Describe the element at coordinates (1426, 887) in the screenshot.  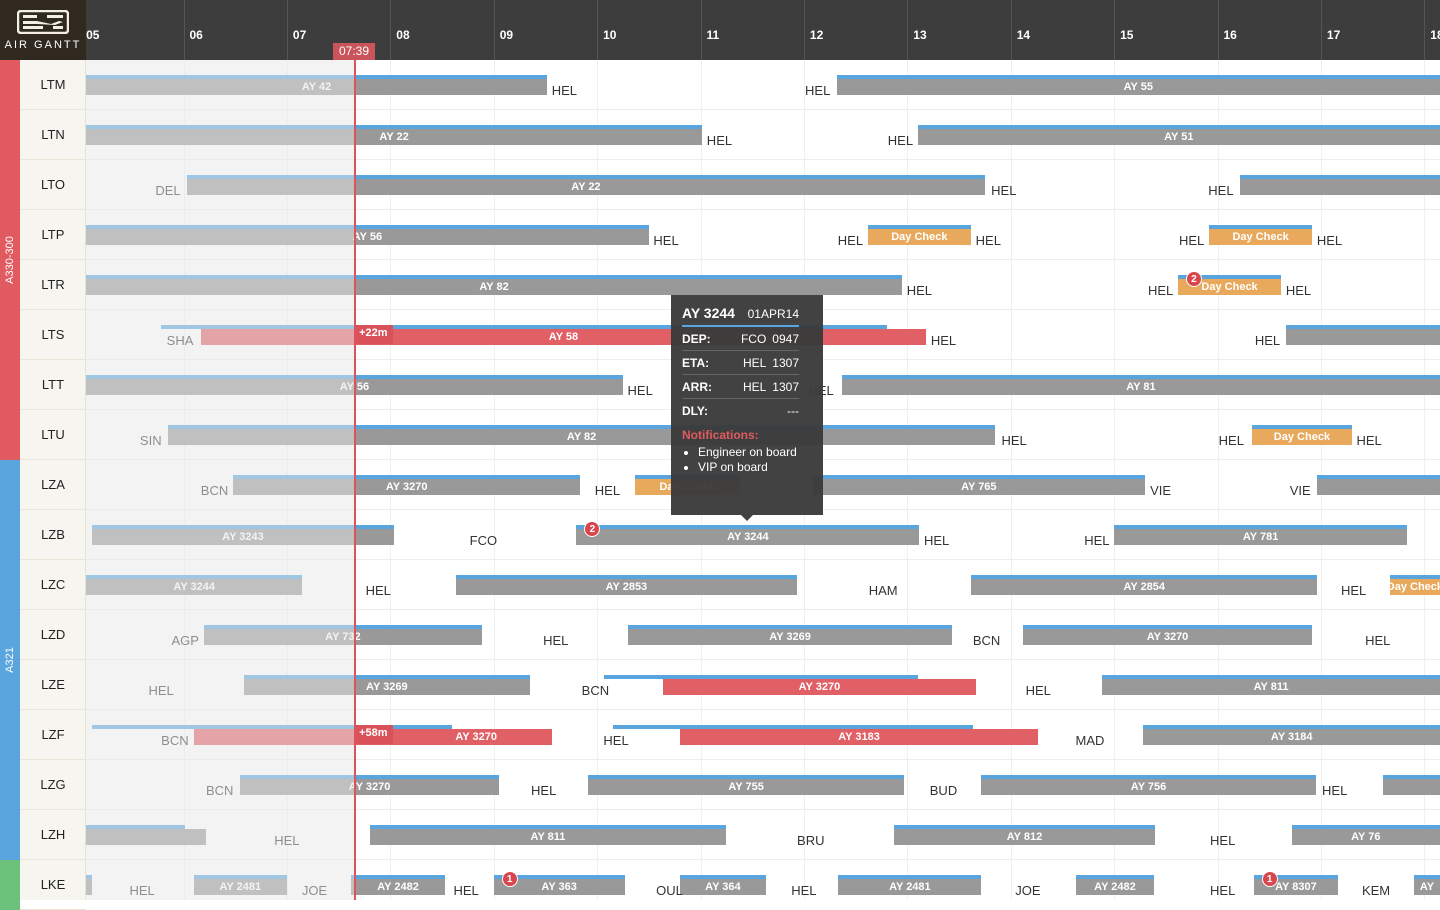
I see `flight-bar: AY` at that location.